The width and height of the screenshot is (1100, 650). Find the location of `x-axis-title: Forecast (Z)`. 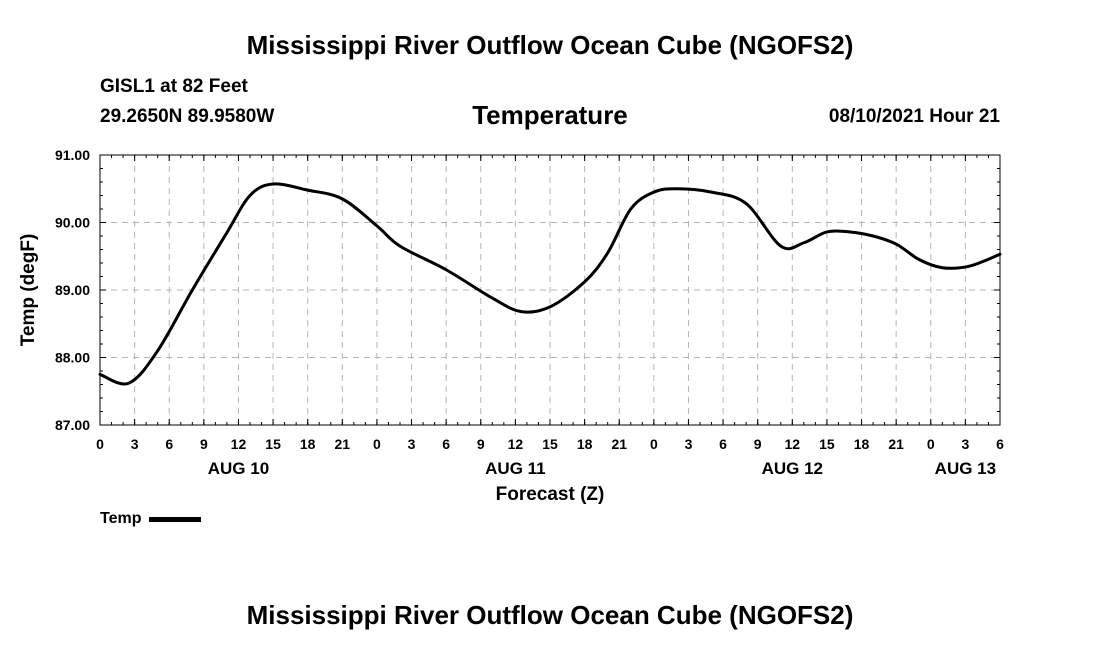

x-axis-title: Forecast (Z) is located at coordinates (550, 494).